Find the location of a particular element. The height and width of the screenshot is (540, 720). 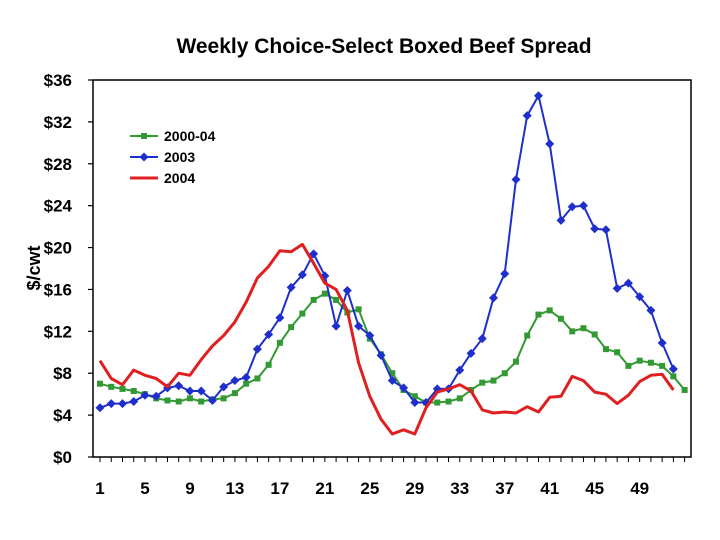

legend-label: 2004 is located at coordinates (179, 178).